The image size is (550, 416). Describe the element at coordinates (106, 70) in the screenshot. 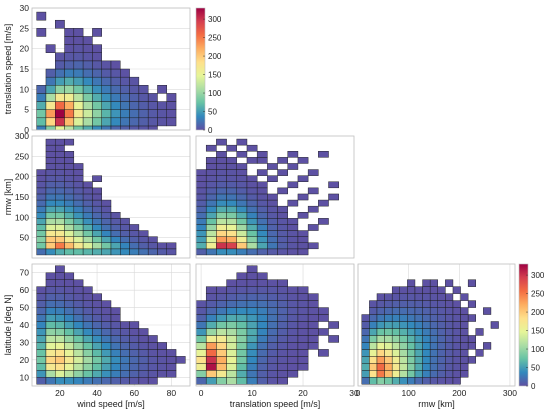

I see `heatmap-cells` at that location.